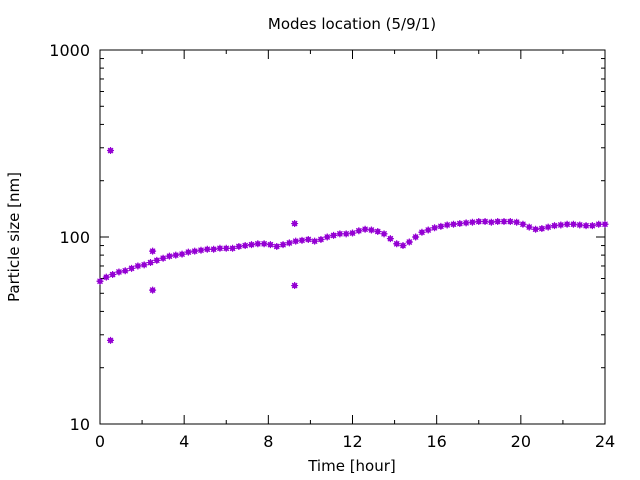 This screenshot has height=480, width=640. Describe the element at coordinates (184, 441) in the screenshot. I see `x-tick-label: 4` at that location.